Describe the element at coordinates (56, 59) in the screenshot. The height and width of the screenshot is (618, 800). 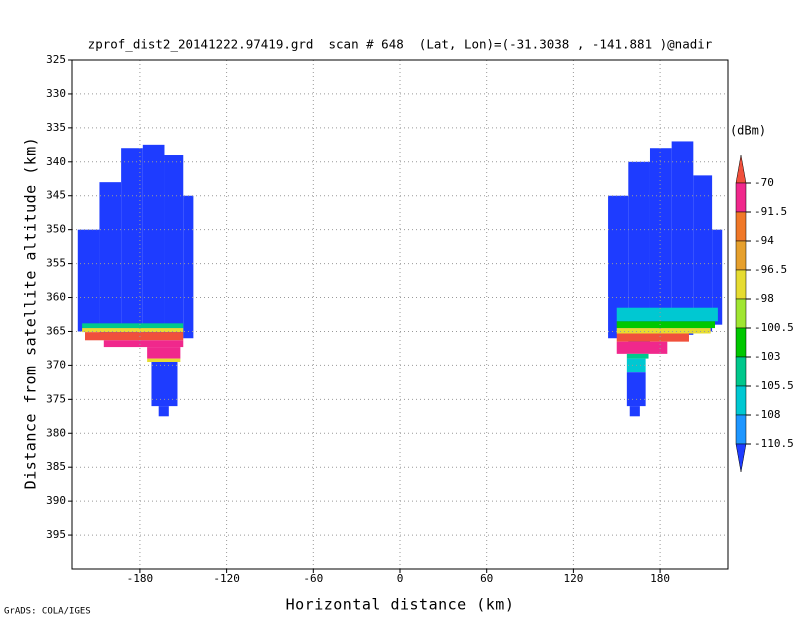
I see `y-tick-label: 325` at that location.